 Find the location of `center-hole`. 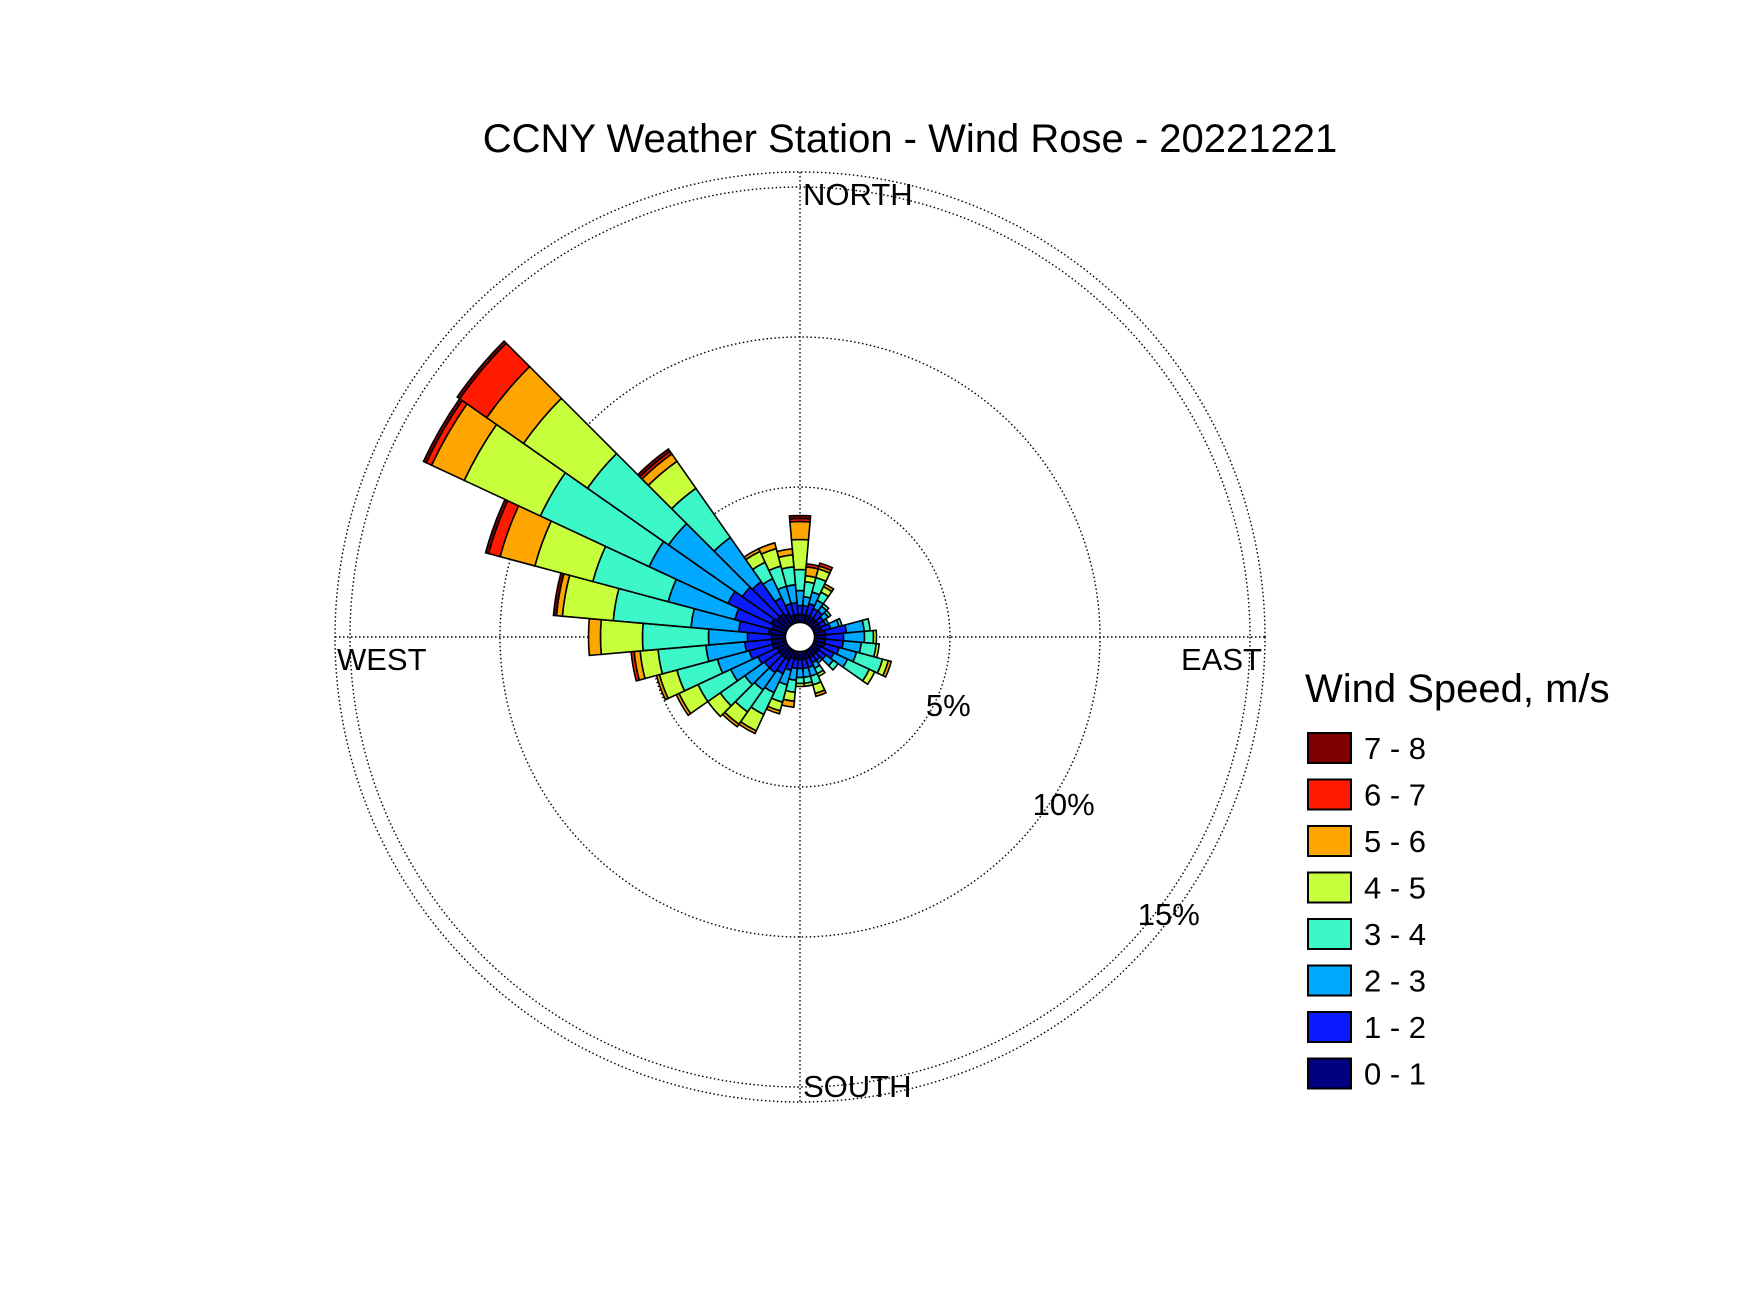

center-hole is located at coordinates (800, 637).